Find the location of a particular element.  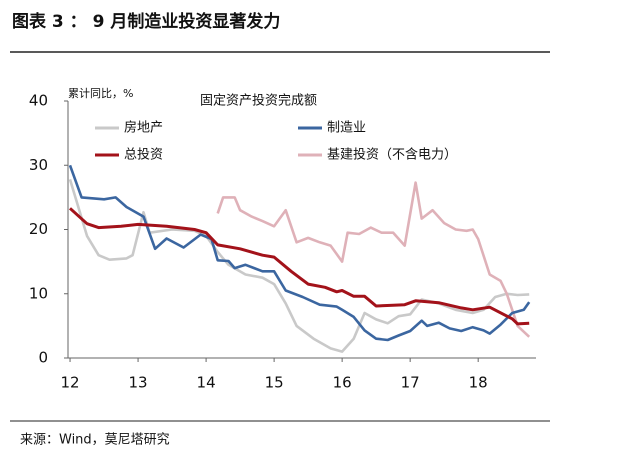

y-axis-label: 累计同比，% is located at coordinates (100, 93).